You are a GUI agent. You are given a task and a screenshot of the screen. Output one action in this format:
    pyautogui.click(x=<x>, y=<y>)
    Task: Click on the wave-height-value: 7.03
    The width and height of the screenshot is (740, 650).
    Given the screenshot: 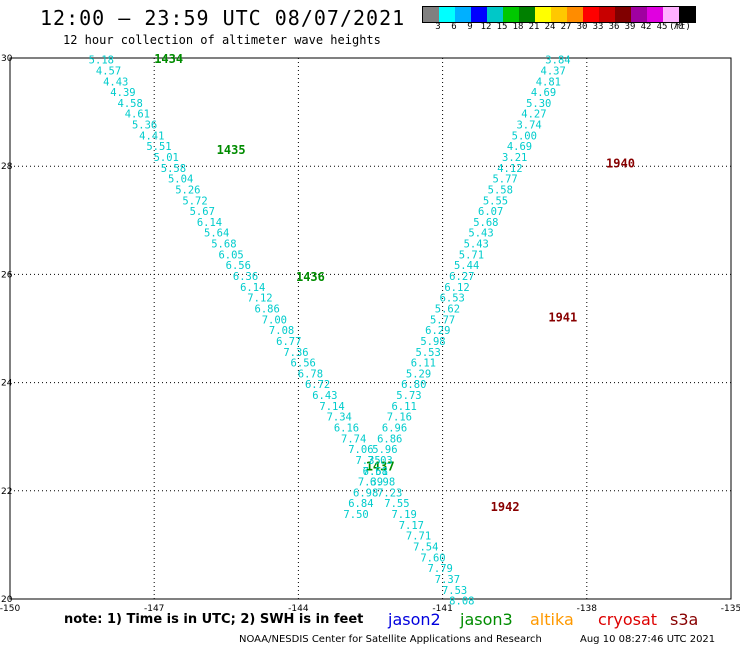 What is the action you would take?
    pyautogui.click(x=379, y=461)
    